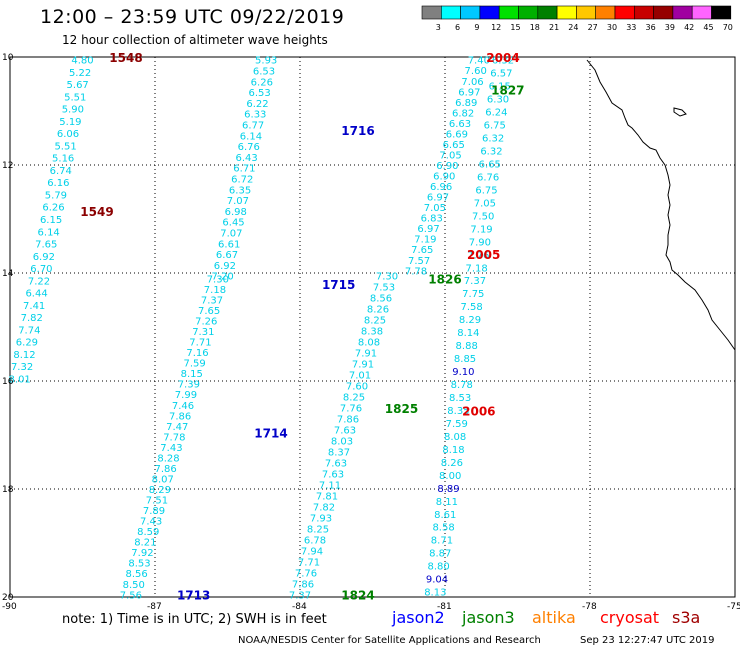  Describe the element at coordinates (661, 205) in the screenshot. I see `coastline` at that location.